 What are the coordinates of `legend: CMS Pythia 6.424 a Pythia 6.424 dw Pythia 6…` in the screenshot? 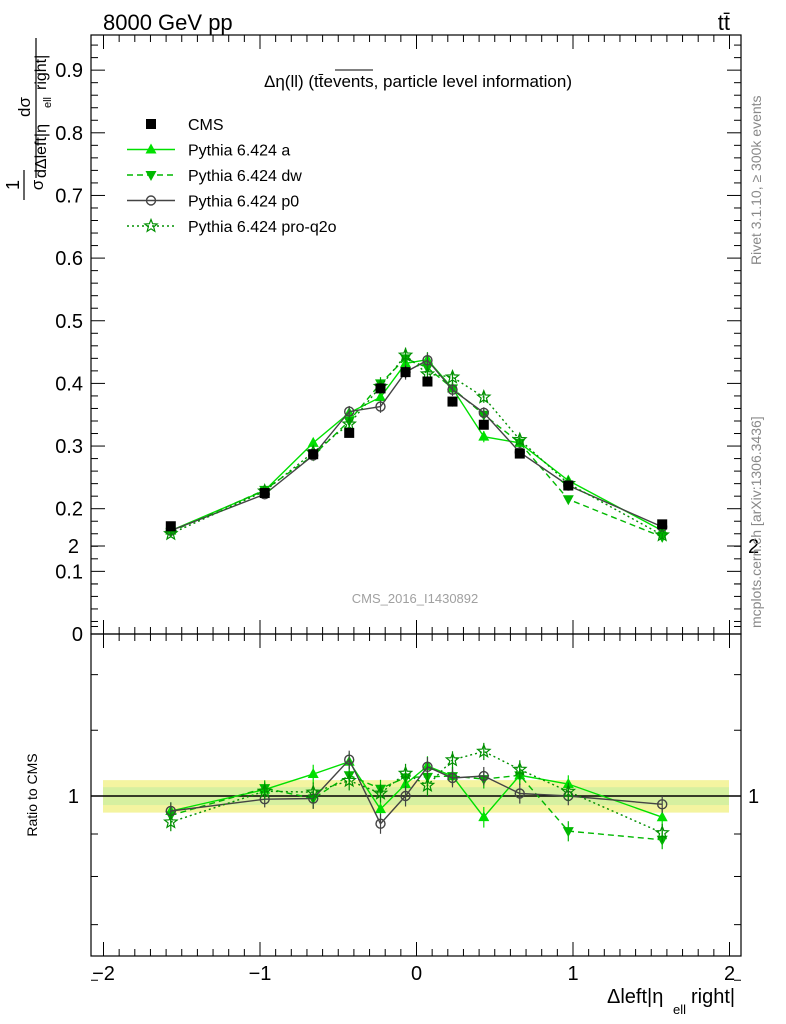 It's located at (232, 176).